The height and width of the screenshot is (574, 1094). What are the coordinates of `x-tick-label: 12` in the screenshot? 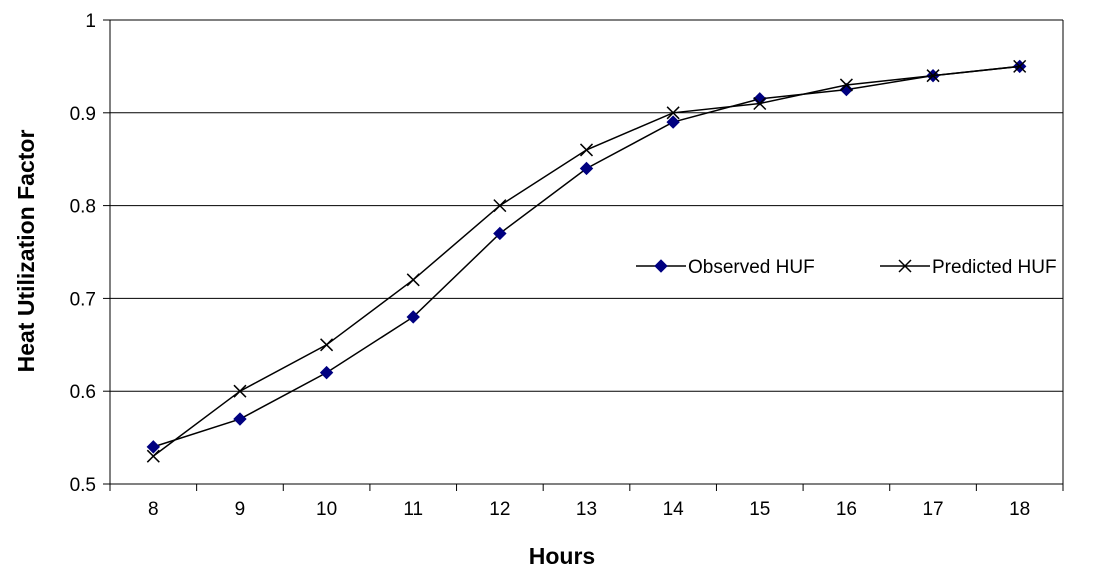 It's located at (499, 509).